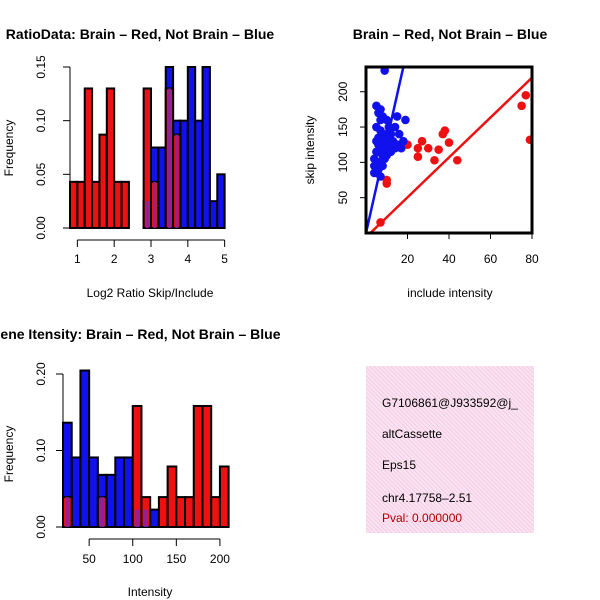  What do you see at coordinates (450, 403) in the screenshot?
I see `event-id-text: G7106861@J933592@j_` at bounding box center [450, 403].